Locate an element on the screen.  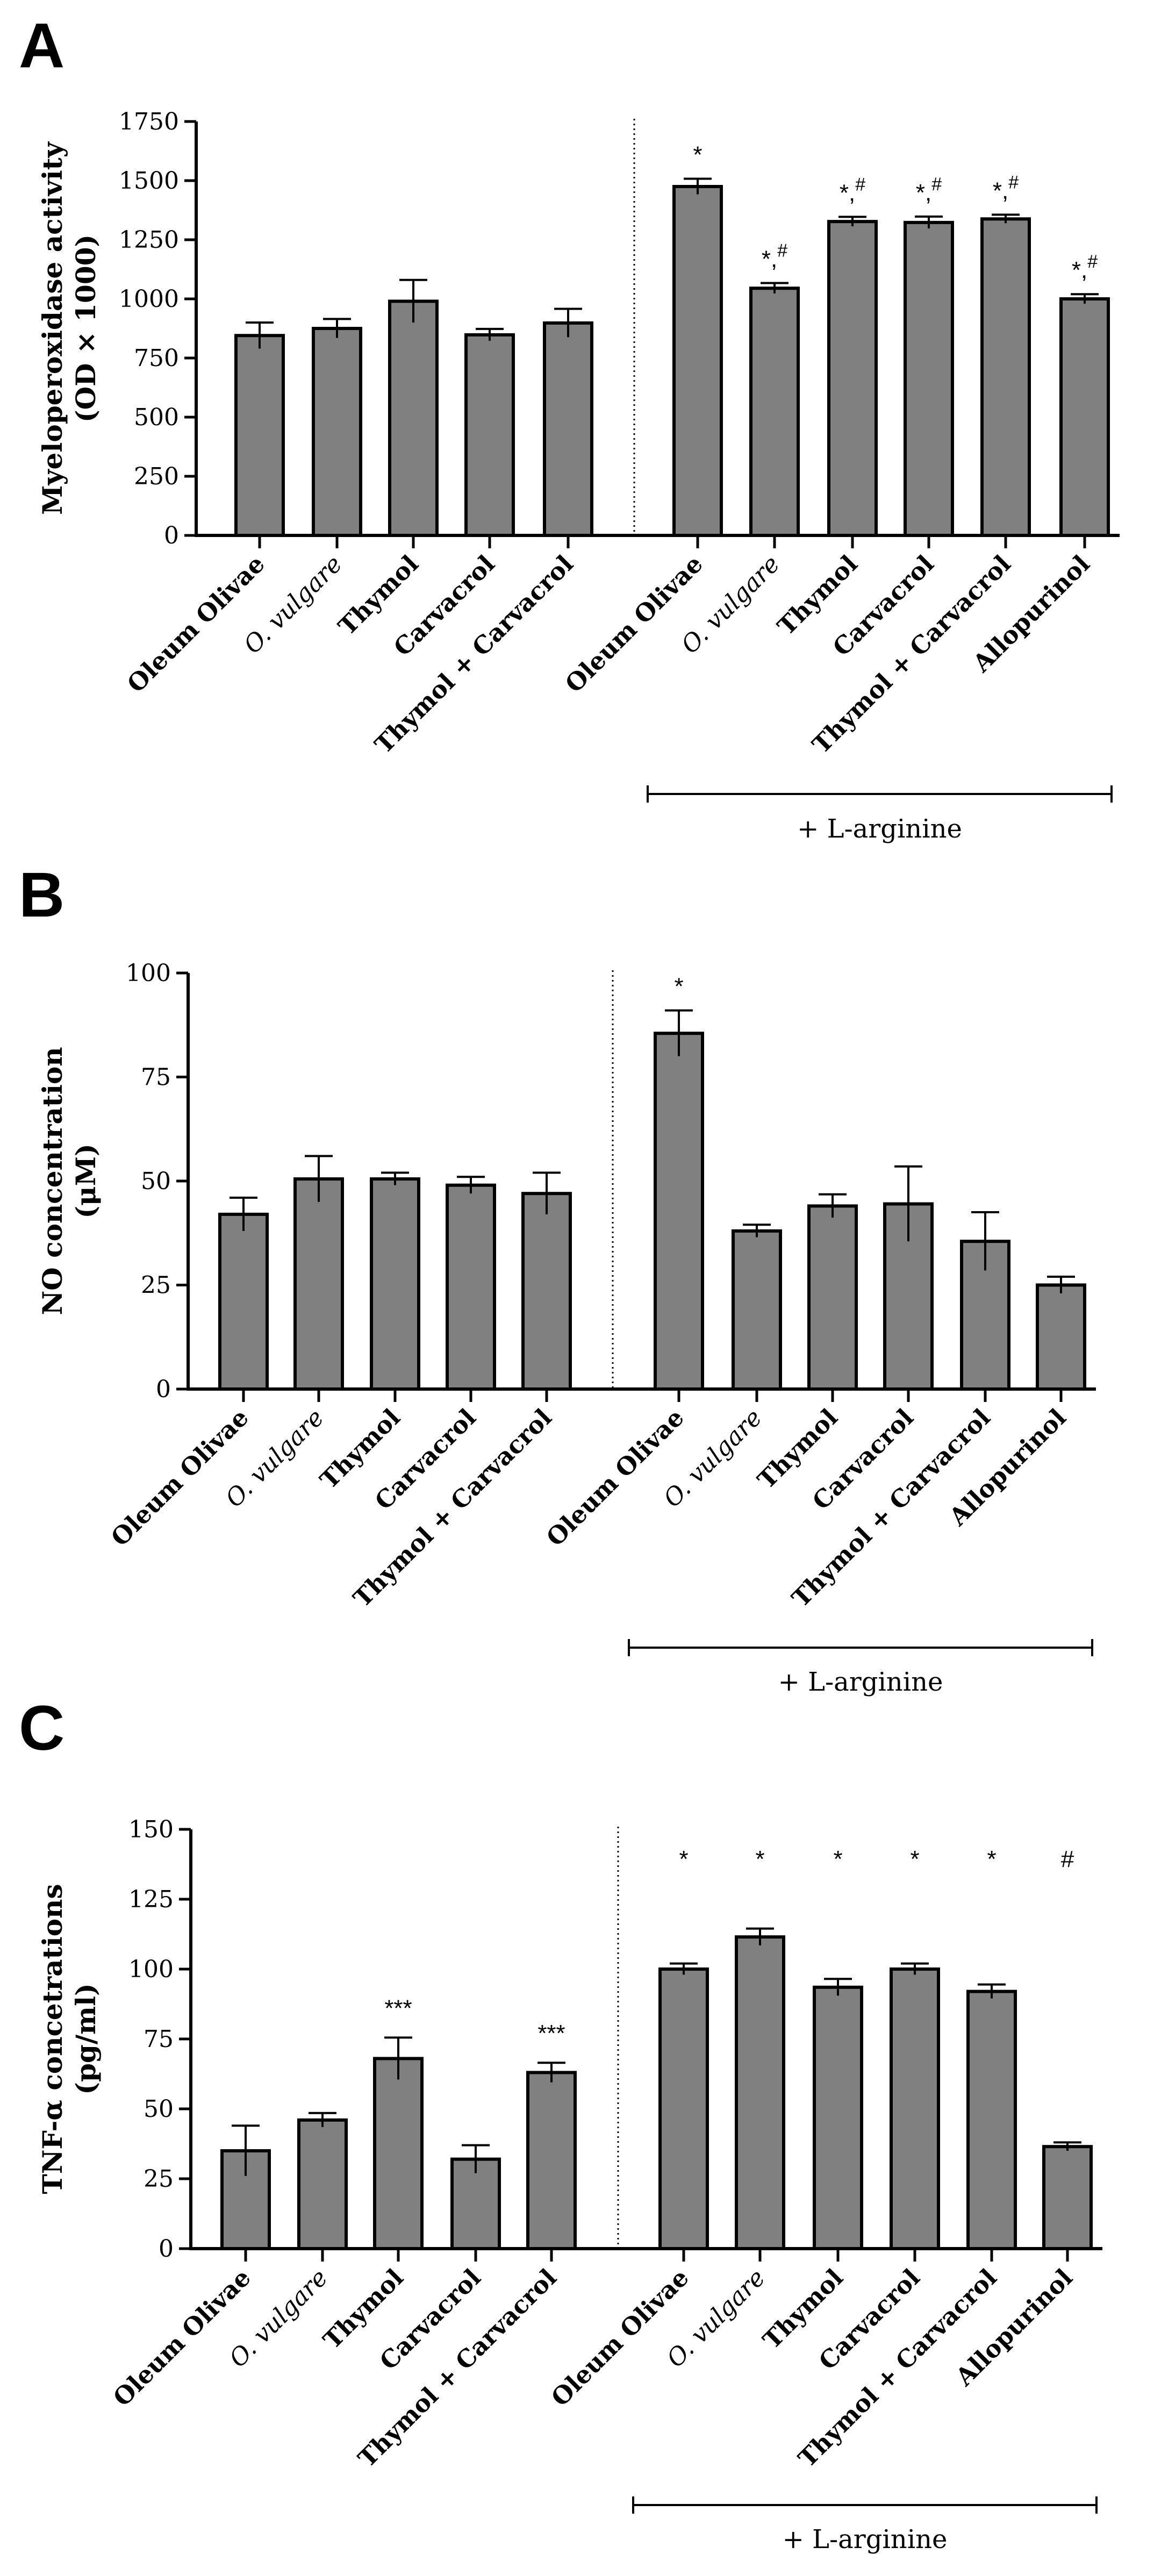
significance-marker: # is located at coordinates (1067, 1859).